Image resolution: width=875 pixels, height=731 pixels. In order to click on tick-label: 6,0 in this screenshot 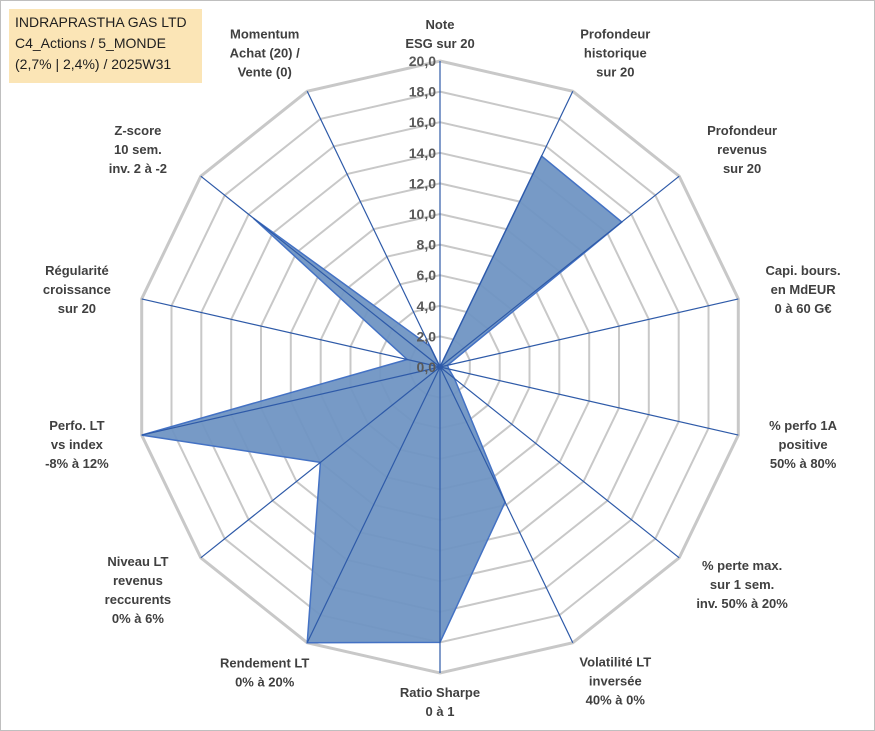, I will do `click(427, 275)`.